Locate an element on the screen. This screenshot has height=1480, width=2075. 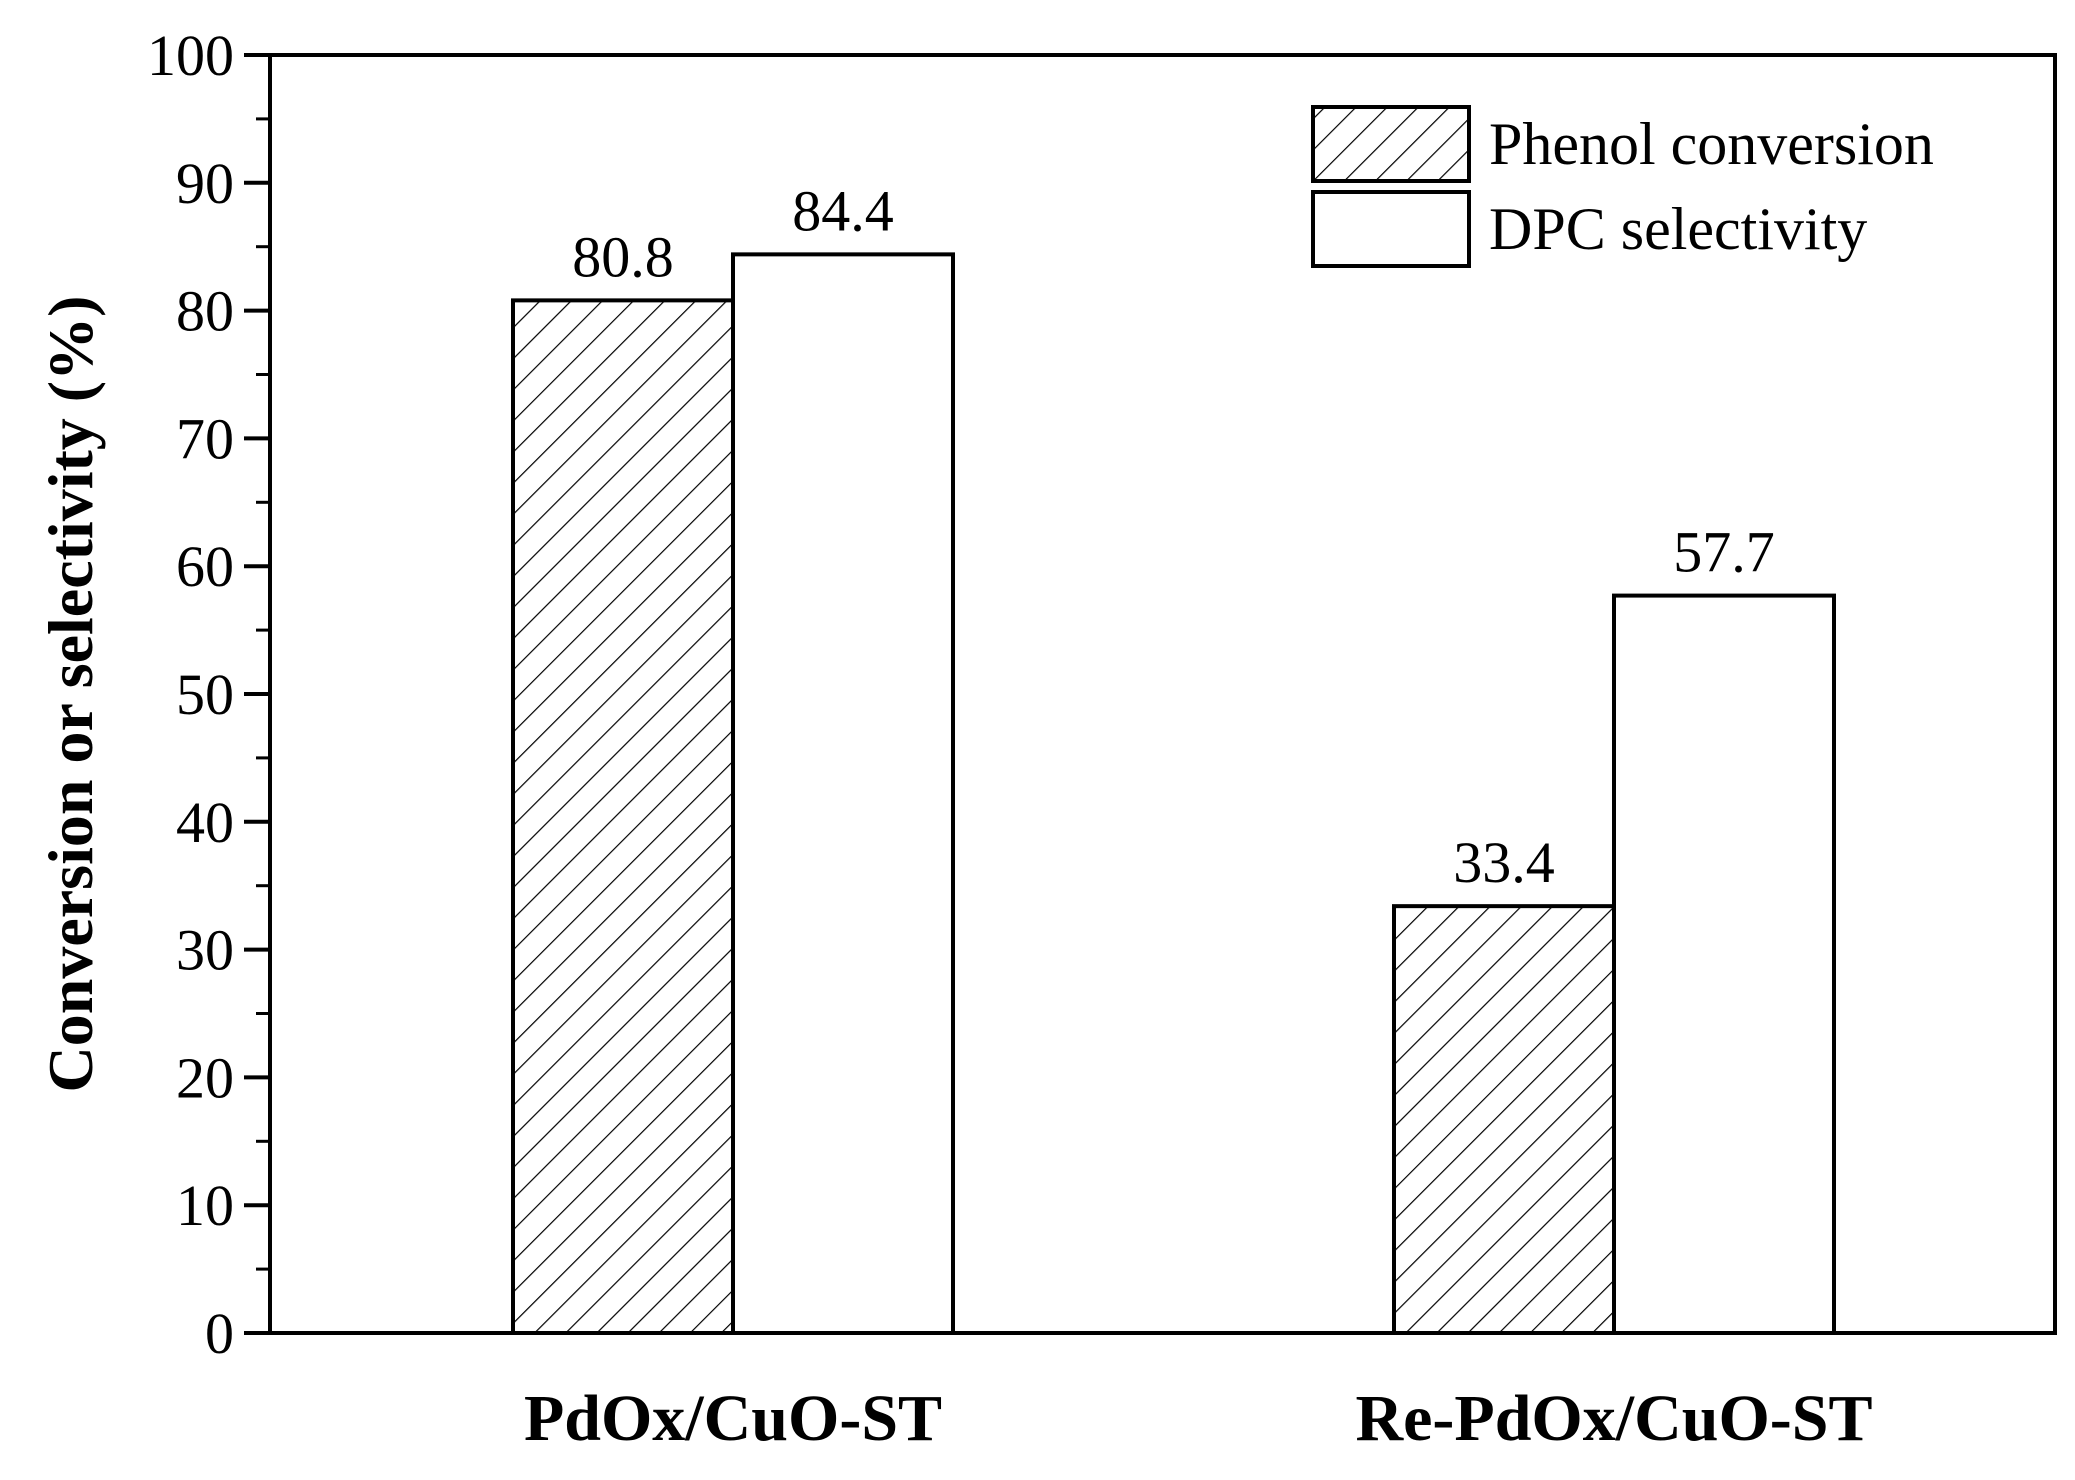
x-category-label: Re-PdOx/CuO-ST is located at coordinates (1613, 1418).